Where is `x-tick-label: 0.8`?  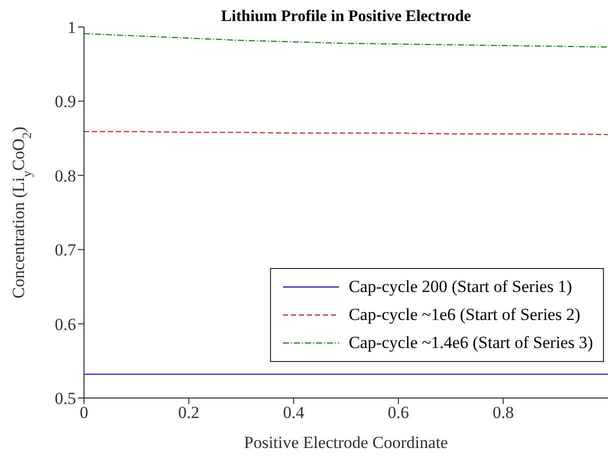 x-tick-label: 0.8 is located at coordinates (503, 412).